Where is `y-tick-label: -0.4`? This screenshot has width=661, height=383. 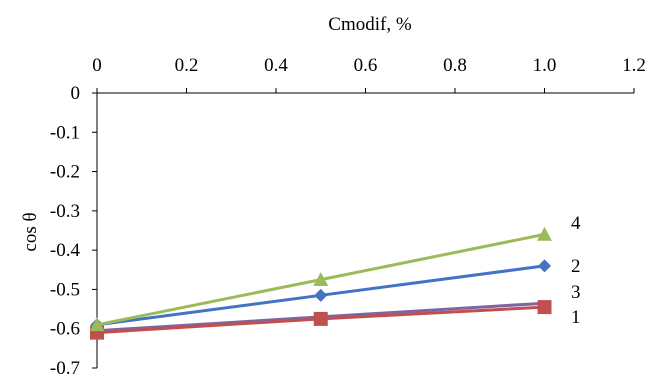
y-tick-label: -0.4 is located at coordinates (65, 250).